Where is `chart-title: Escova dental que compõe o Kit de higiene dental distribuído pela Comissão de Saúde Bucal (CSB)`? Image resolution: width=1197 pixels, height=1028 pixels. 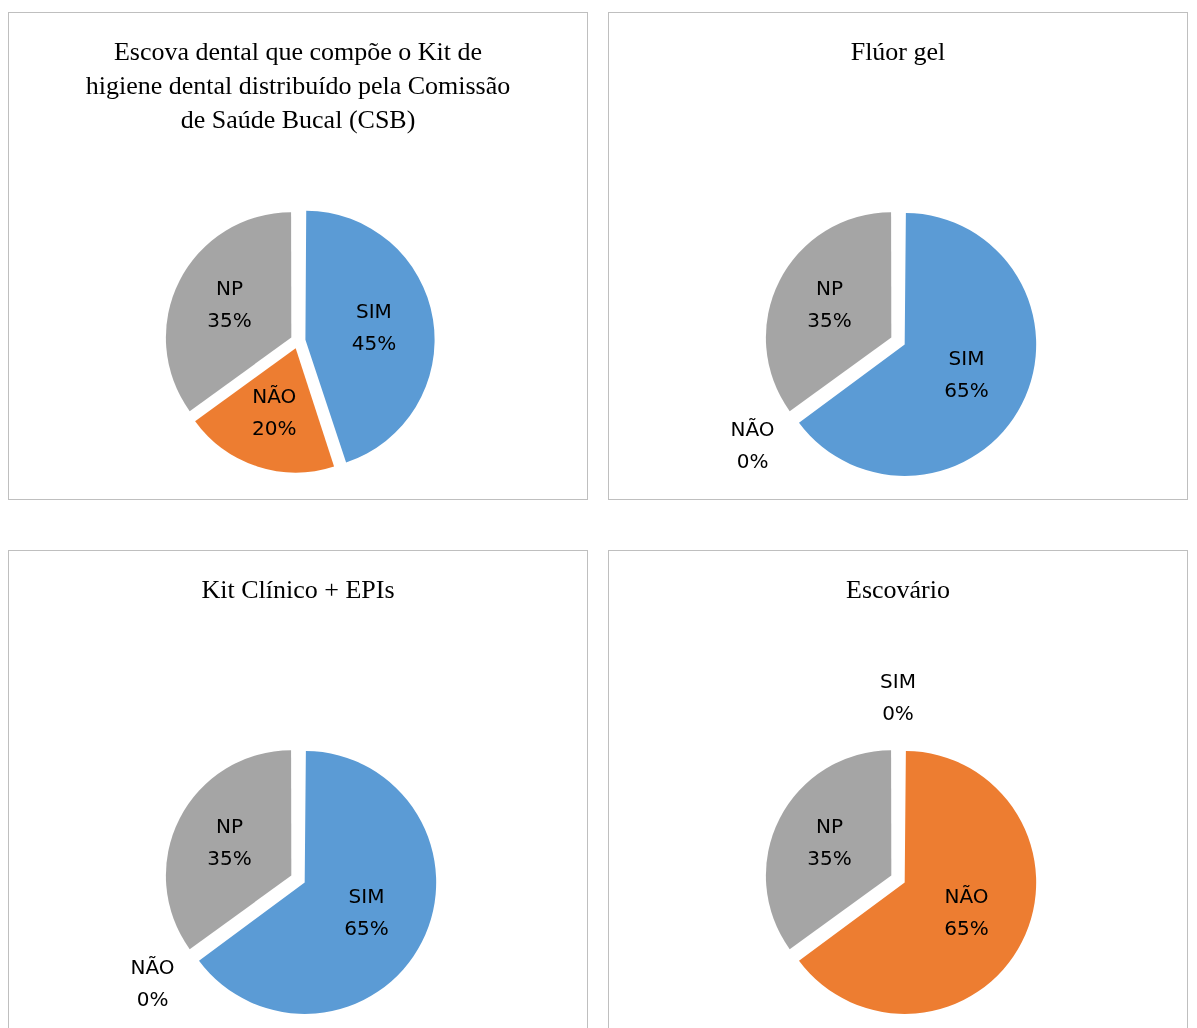 chart-title: Escova dental que compõe o Kit de higiene dental distribuído pela Comissão de Saúde Bucal (CSB) is located at coordinates (298, 85).